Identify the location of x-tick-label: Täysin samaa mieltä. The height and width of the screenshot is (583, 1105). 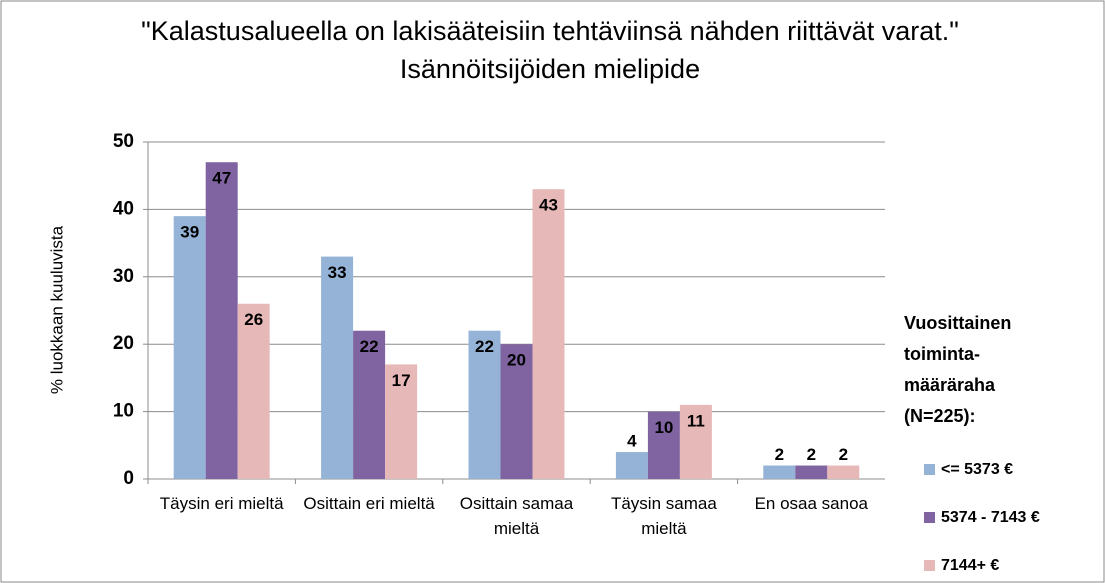
(663, 516).